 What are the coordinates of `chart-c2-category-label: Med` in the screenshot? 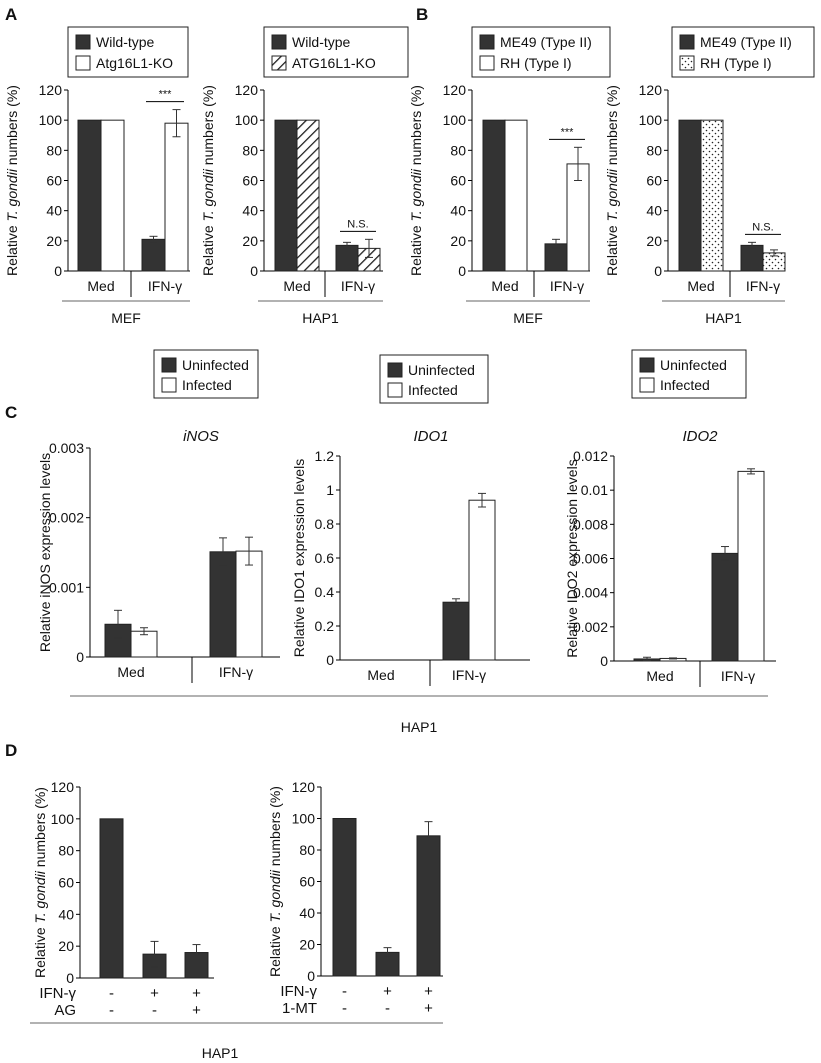 It's located at (380, 675).